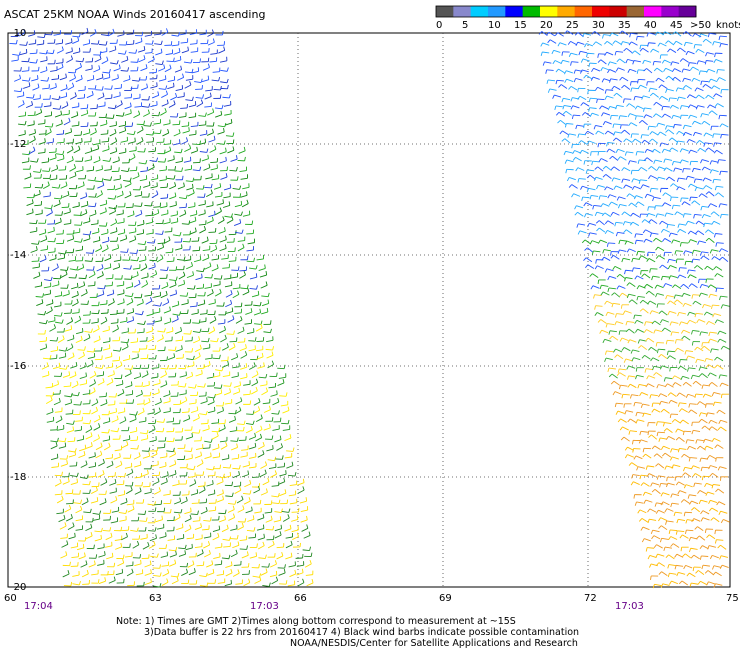 The image size is (740, 650). Describe the element at coordinates (700, 25) in the screenshot. I see `legend-label: >50` at that location.